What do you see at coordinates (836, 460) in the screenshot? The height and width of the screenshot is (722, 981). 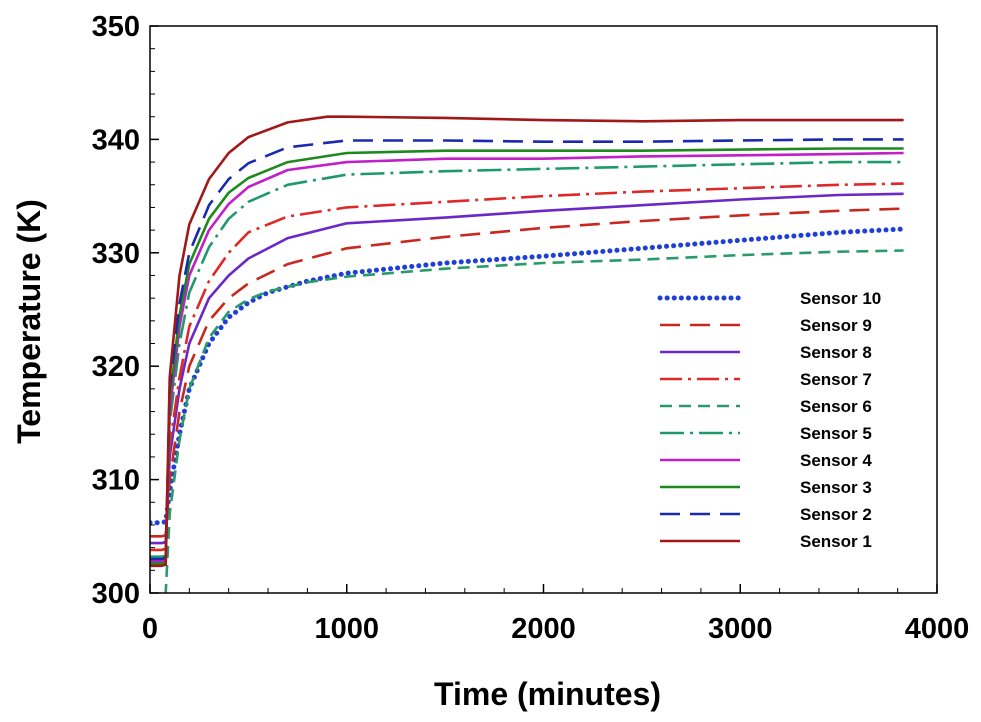 I see `legend-label: Sensor 4` at bounding box center [836, 460].